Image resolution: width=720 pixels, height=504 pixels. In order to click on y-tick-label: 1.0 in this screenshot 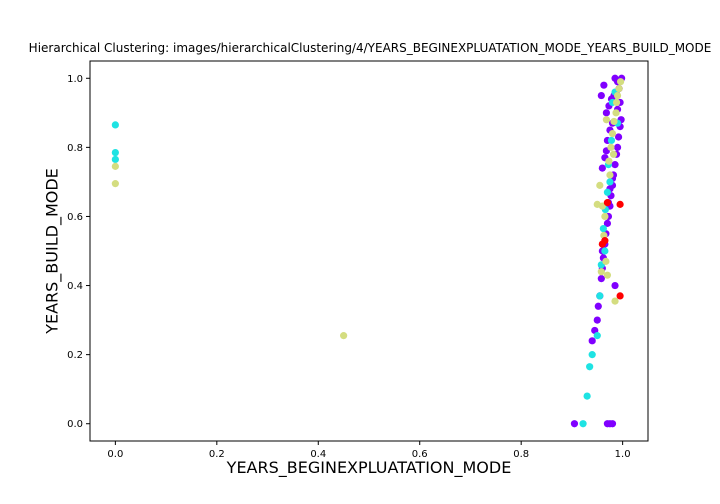, I will do `click(75, 79)`.